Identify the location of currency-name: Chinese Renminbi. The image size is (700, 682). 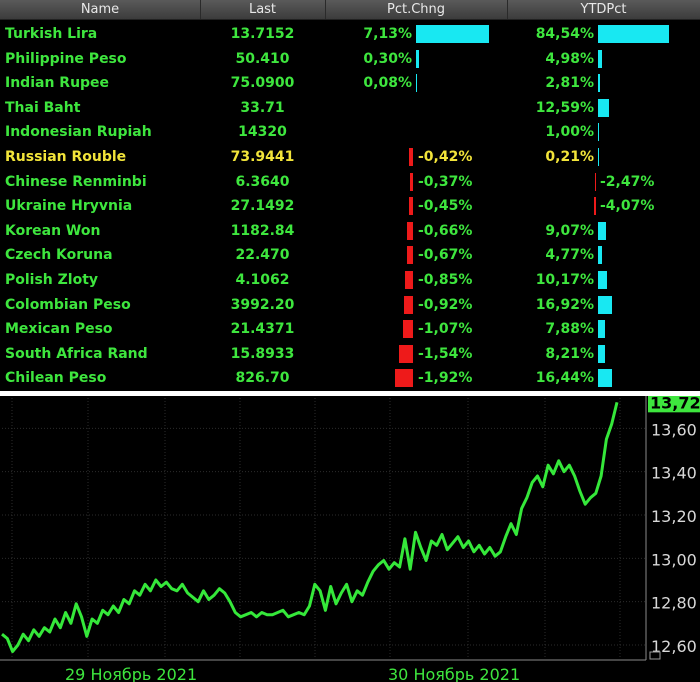
(76, 181).